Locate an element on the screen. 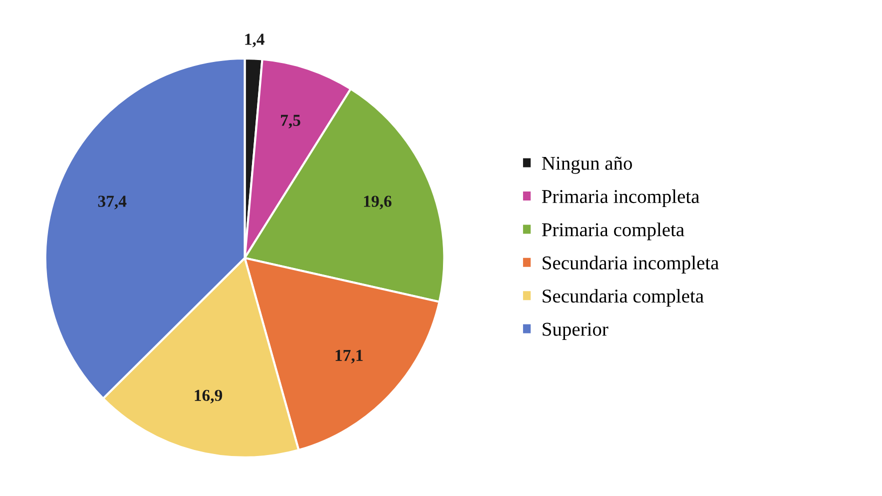  data-label: 1,4 is located at coordinates (254, 41).